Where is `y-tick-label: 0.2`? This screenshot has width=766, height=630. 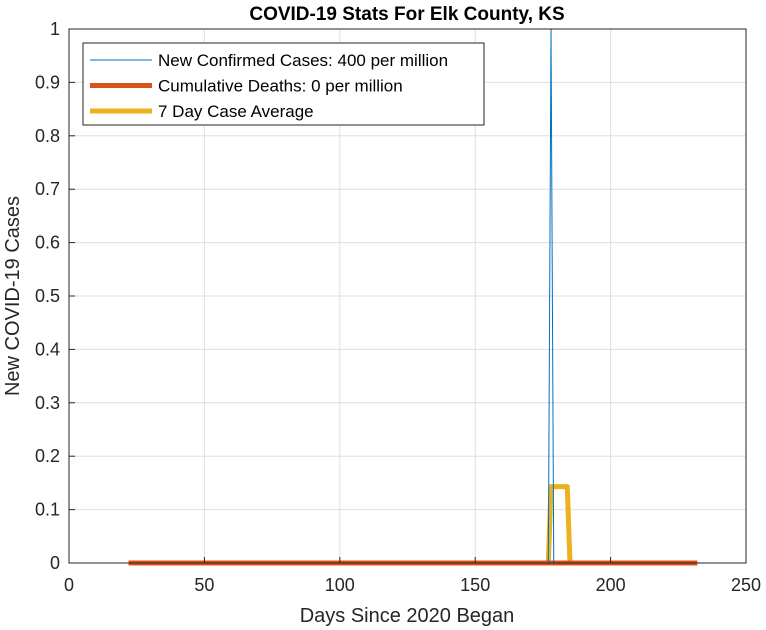
y-tick-label: 0.2 is located at coordinates (47, 456).